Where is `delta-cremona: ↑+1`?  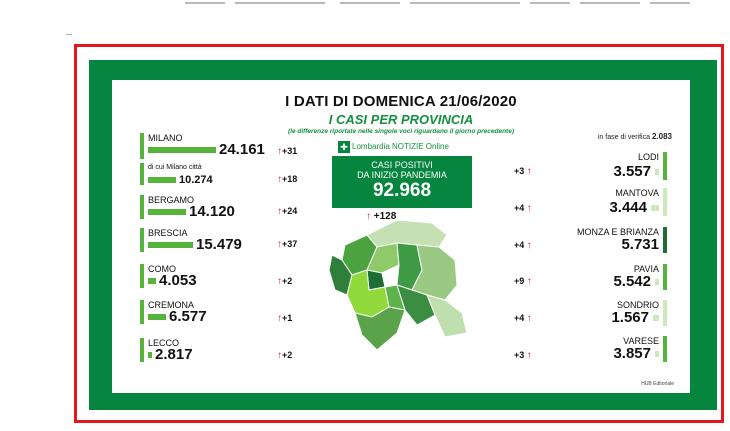
delta-cremona: ↑+1 is located at coordinates (285, 318).